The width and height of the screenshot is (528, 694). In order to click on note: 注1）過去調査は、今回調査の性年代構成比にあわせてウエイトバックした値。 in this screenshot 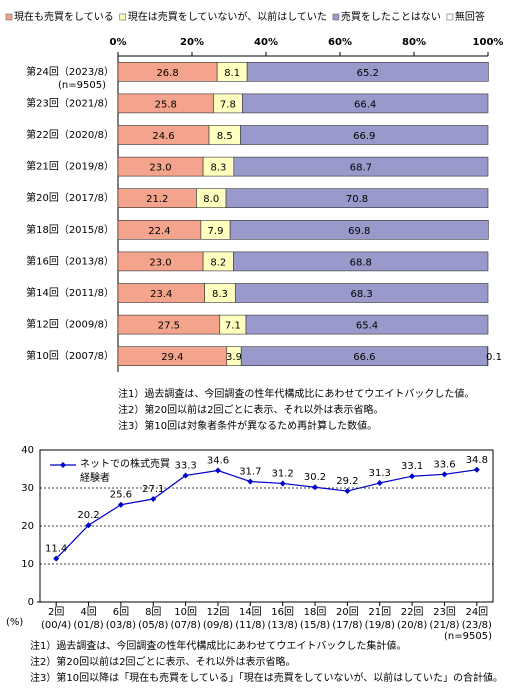, I will do `click(296, 393)`.